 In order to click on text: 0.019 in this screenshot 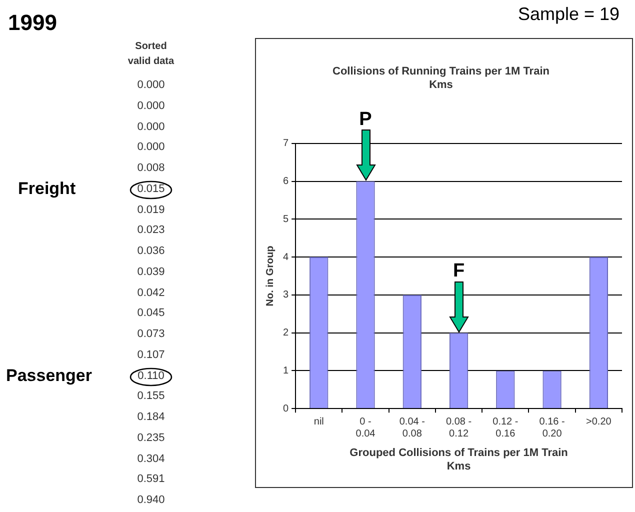, I will do `click(151, 210)`.